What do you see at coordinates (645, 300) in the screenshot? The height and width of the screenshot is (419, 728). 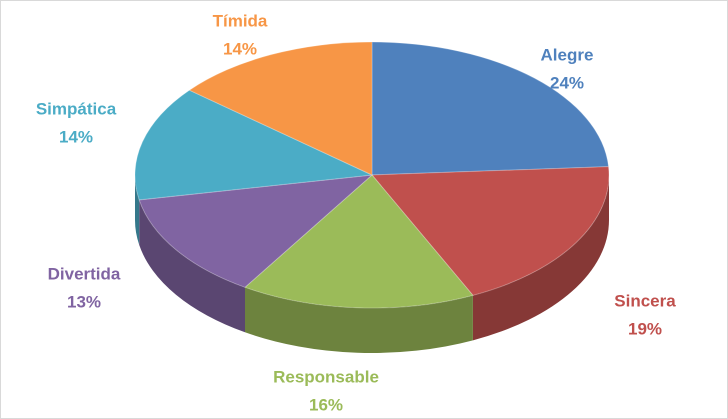 I see `slice-label: Sincera` at bounding box center [645, 300].